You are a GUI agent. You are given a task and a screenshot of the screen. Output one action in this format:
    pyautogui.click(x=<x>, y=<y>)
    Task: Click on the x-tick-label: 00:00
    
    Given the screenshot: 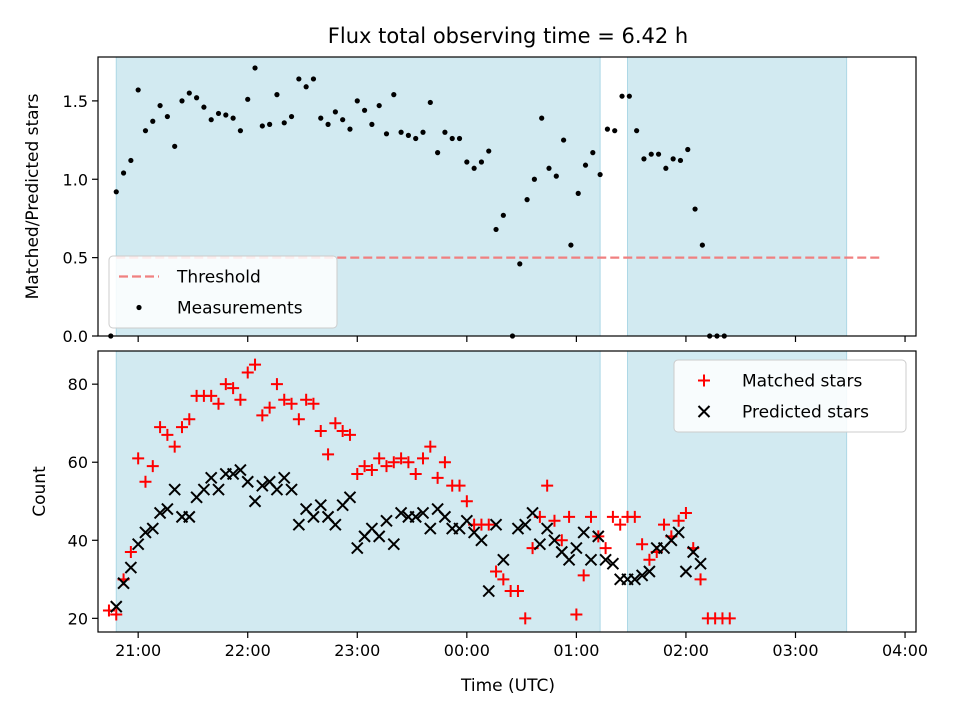 What is the action you would take?
    pyautogui.click(x=467, y=650)
    